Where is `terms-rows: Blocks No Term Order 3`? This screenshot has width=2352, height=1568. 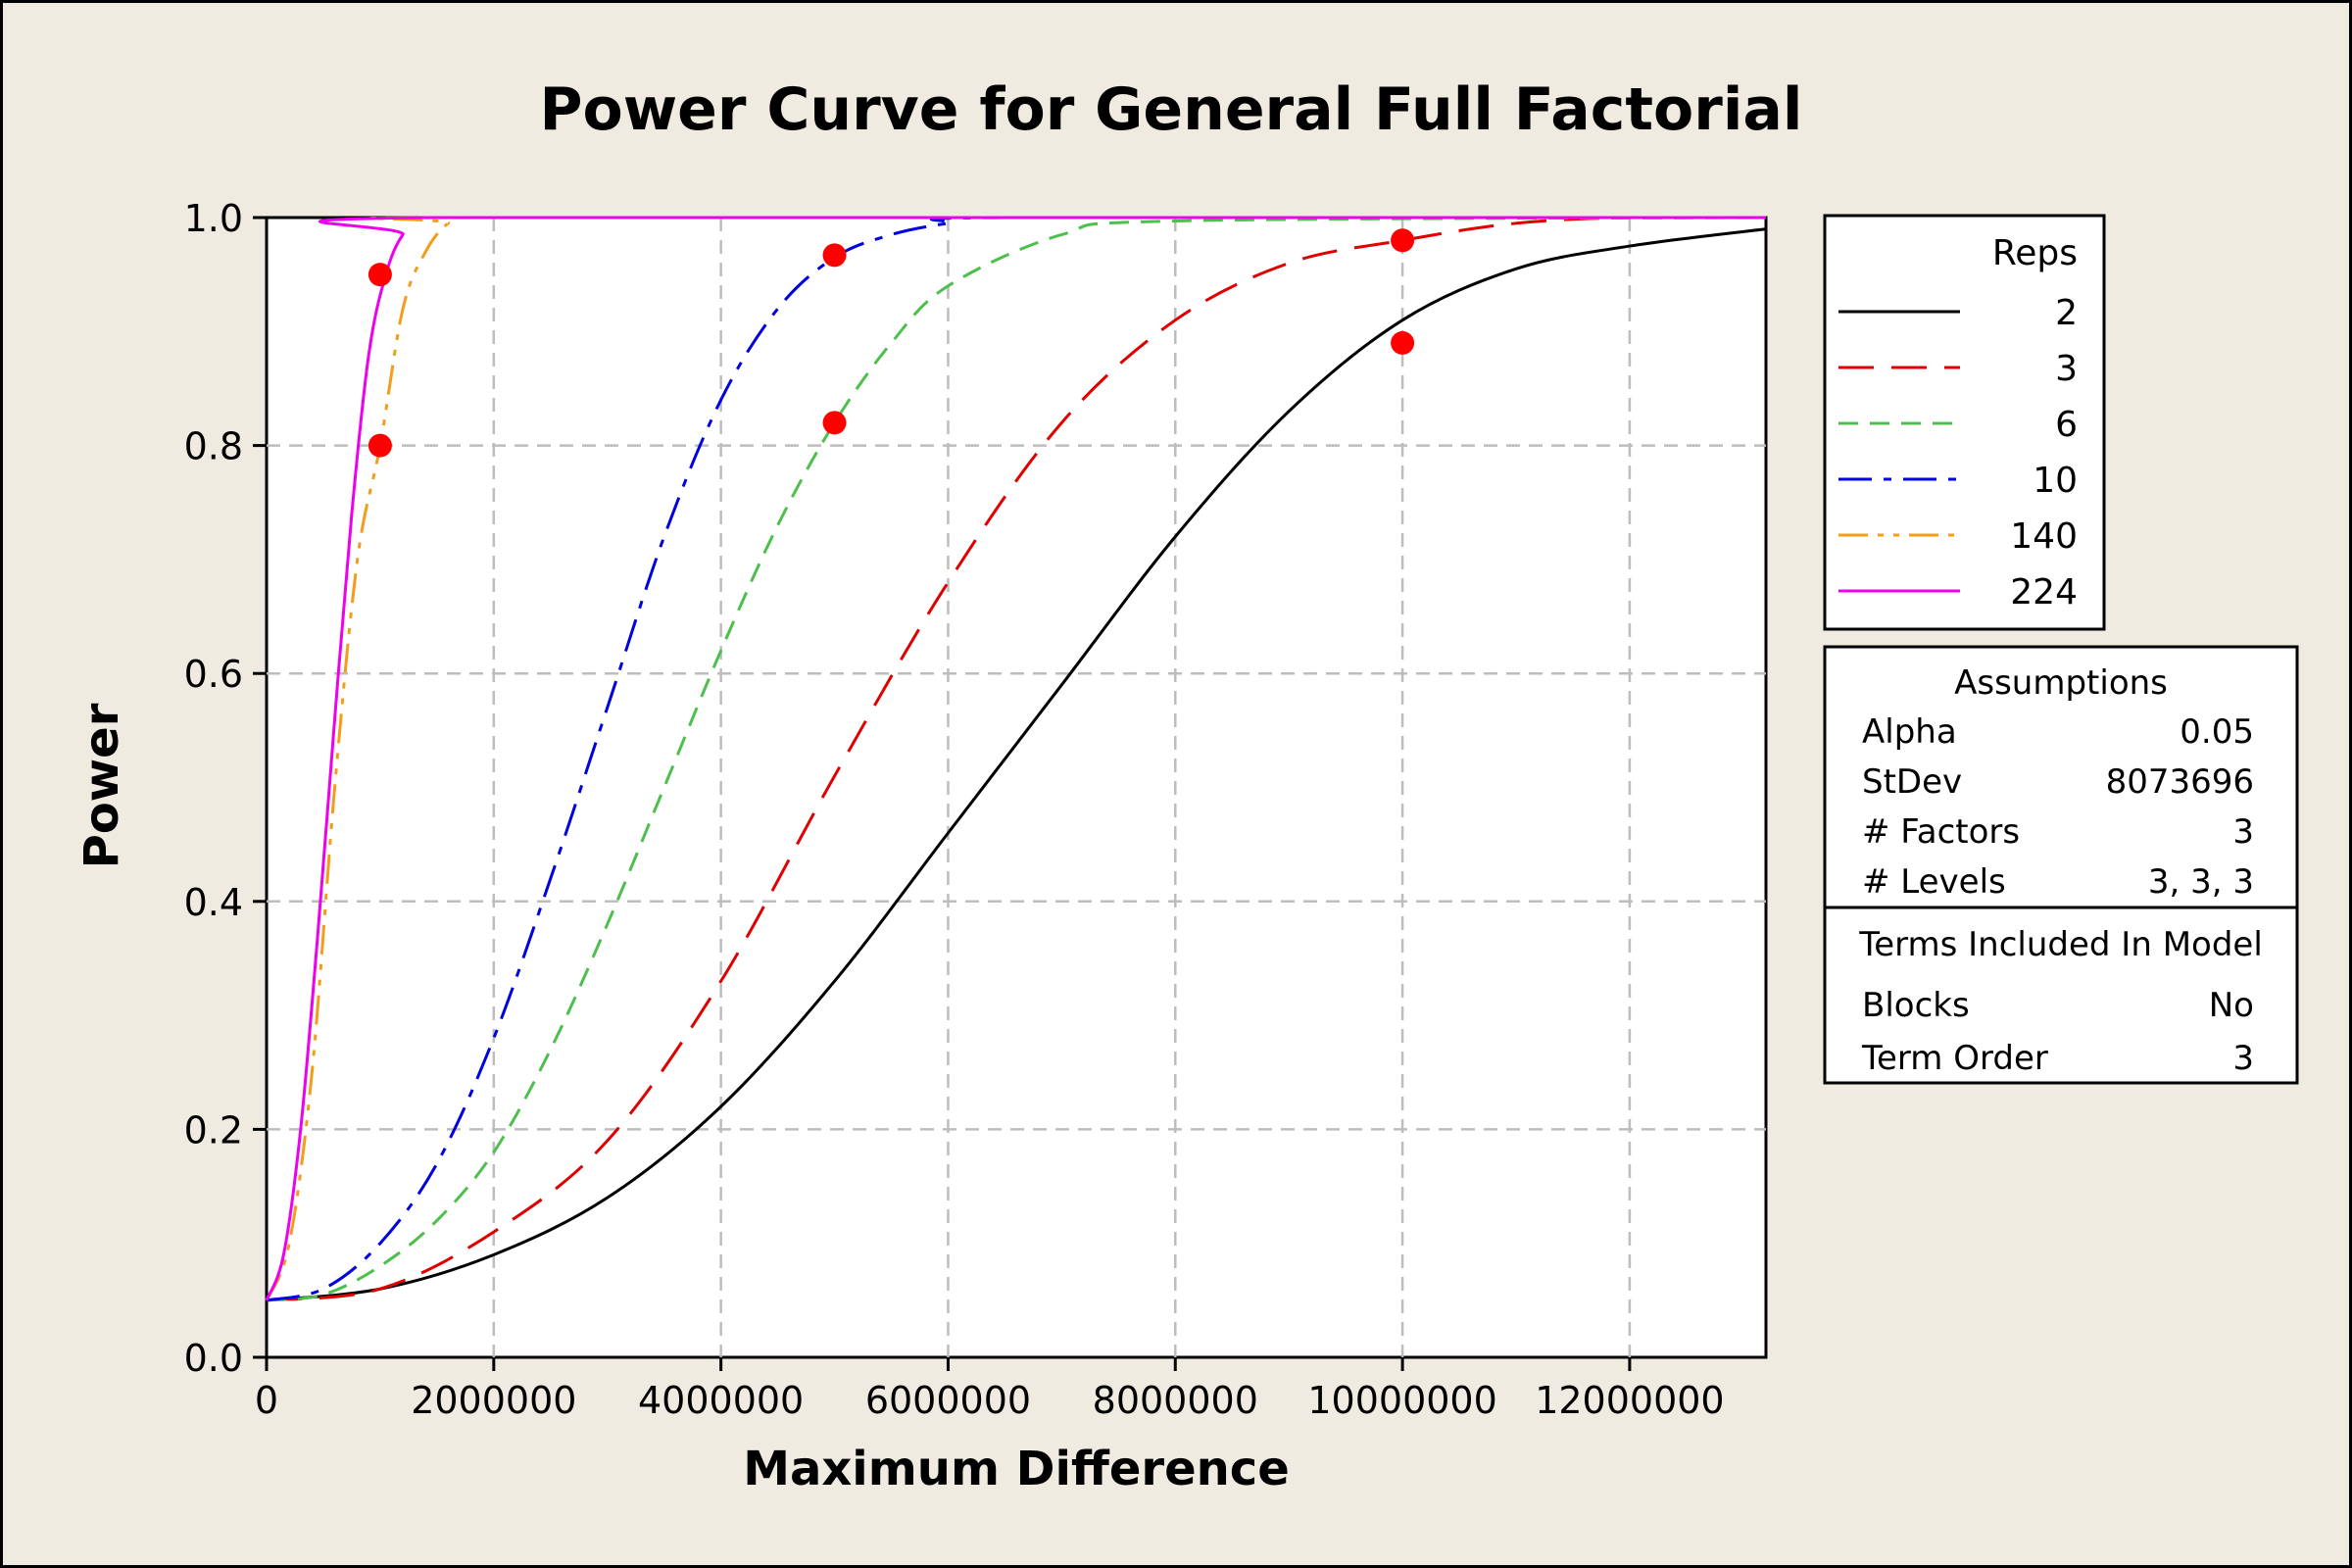 terms-rows: Blocks No Term Order 3 is located at coordinates (2057, 1032).